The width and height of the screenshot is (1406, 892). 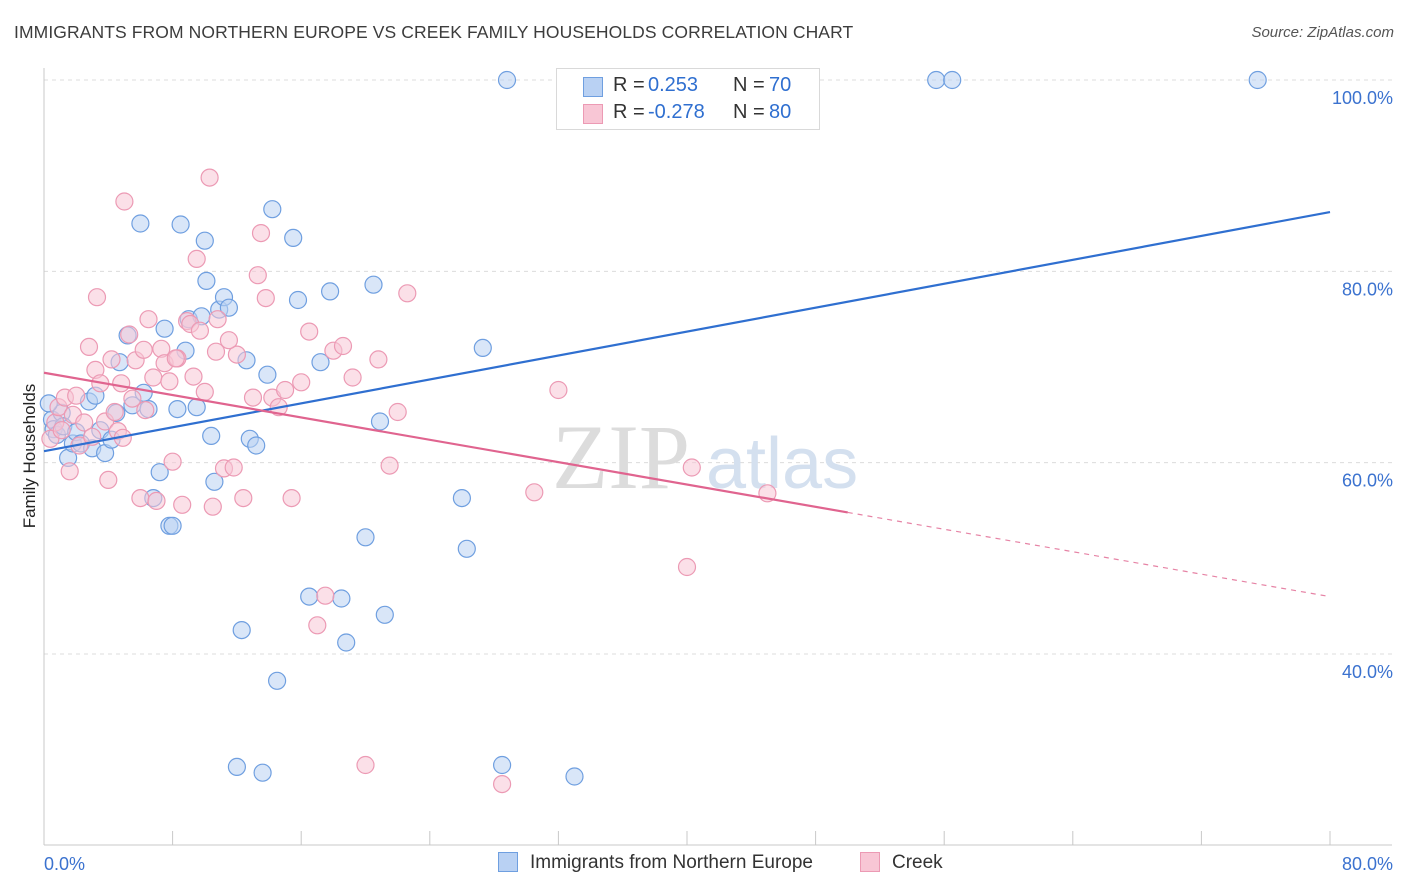 What do you see at coordinates (901, 863) in the screenshot?
I see `legend-item-creek: Creek` at bounding box center [901, 863].